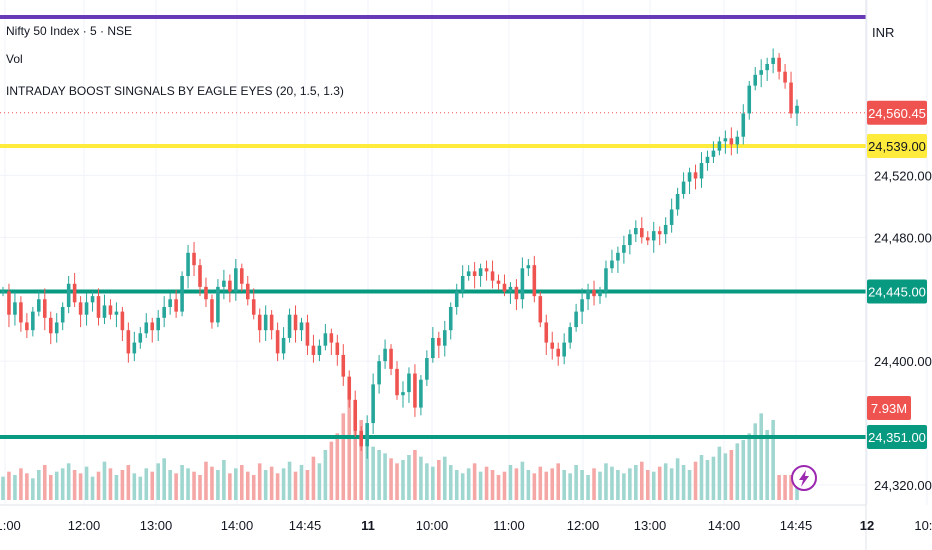 The width and height of the screenshot is (932, 550). Describe the element at coordinates (897, 291) in the screenshot. I see `level-price-badge` at that location.